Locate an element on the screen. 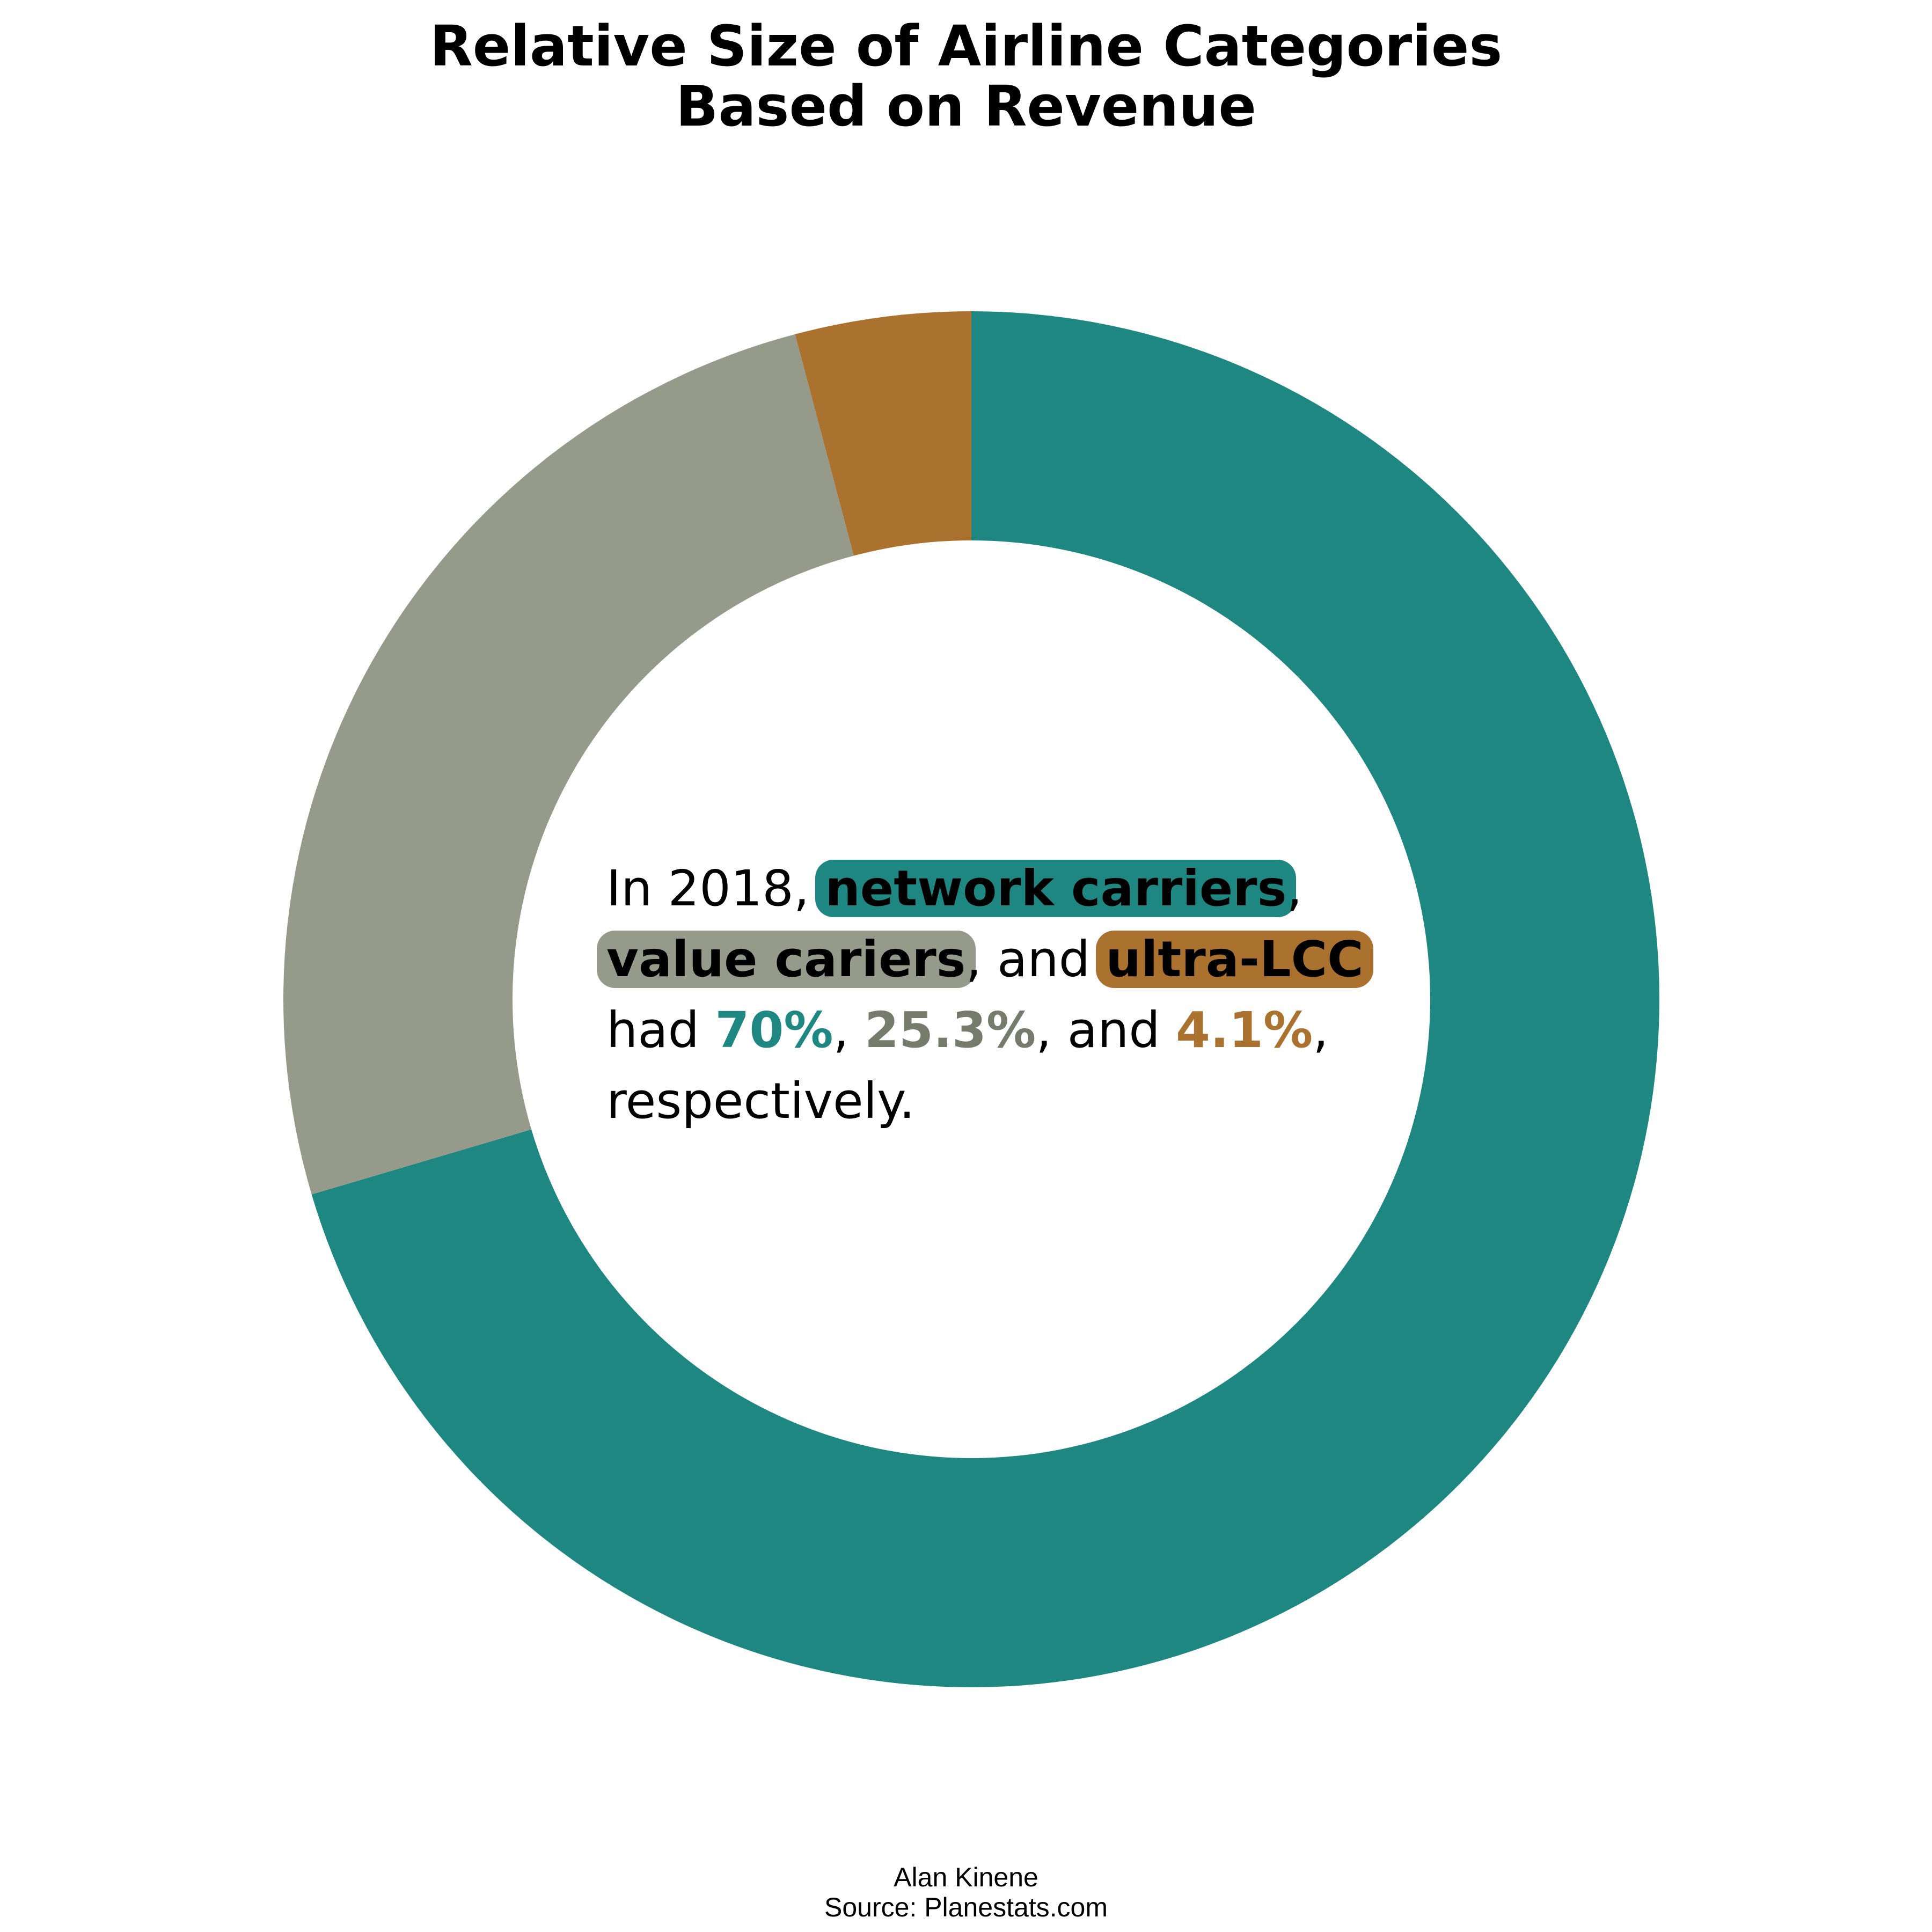  source: Source: Planestats.com is located at coordinates (966, 1907).